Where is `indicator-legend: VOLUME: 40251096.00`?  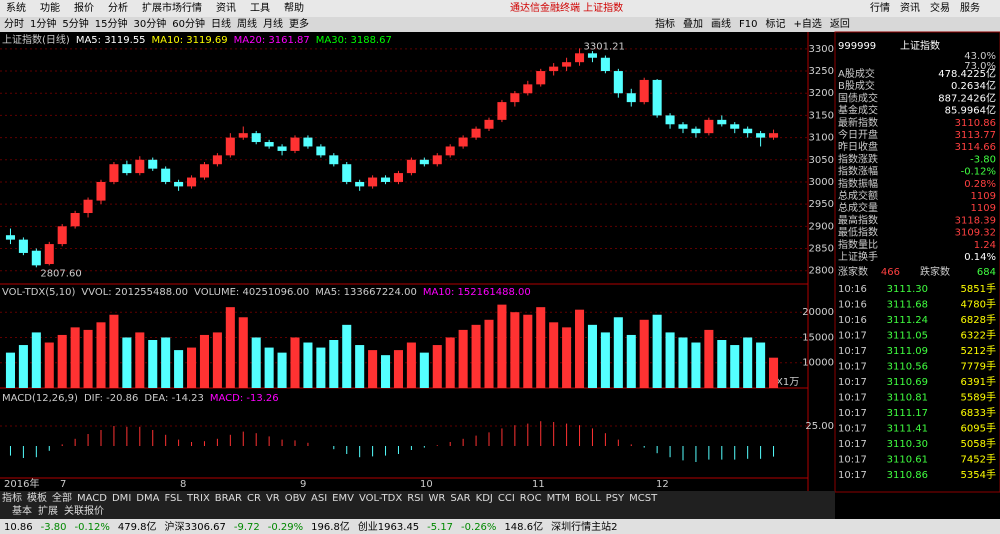
indicator-legend: VOLUME: 40251096.00 is located at coordinates (251, 292).